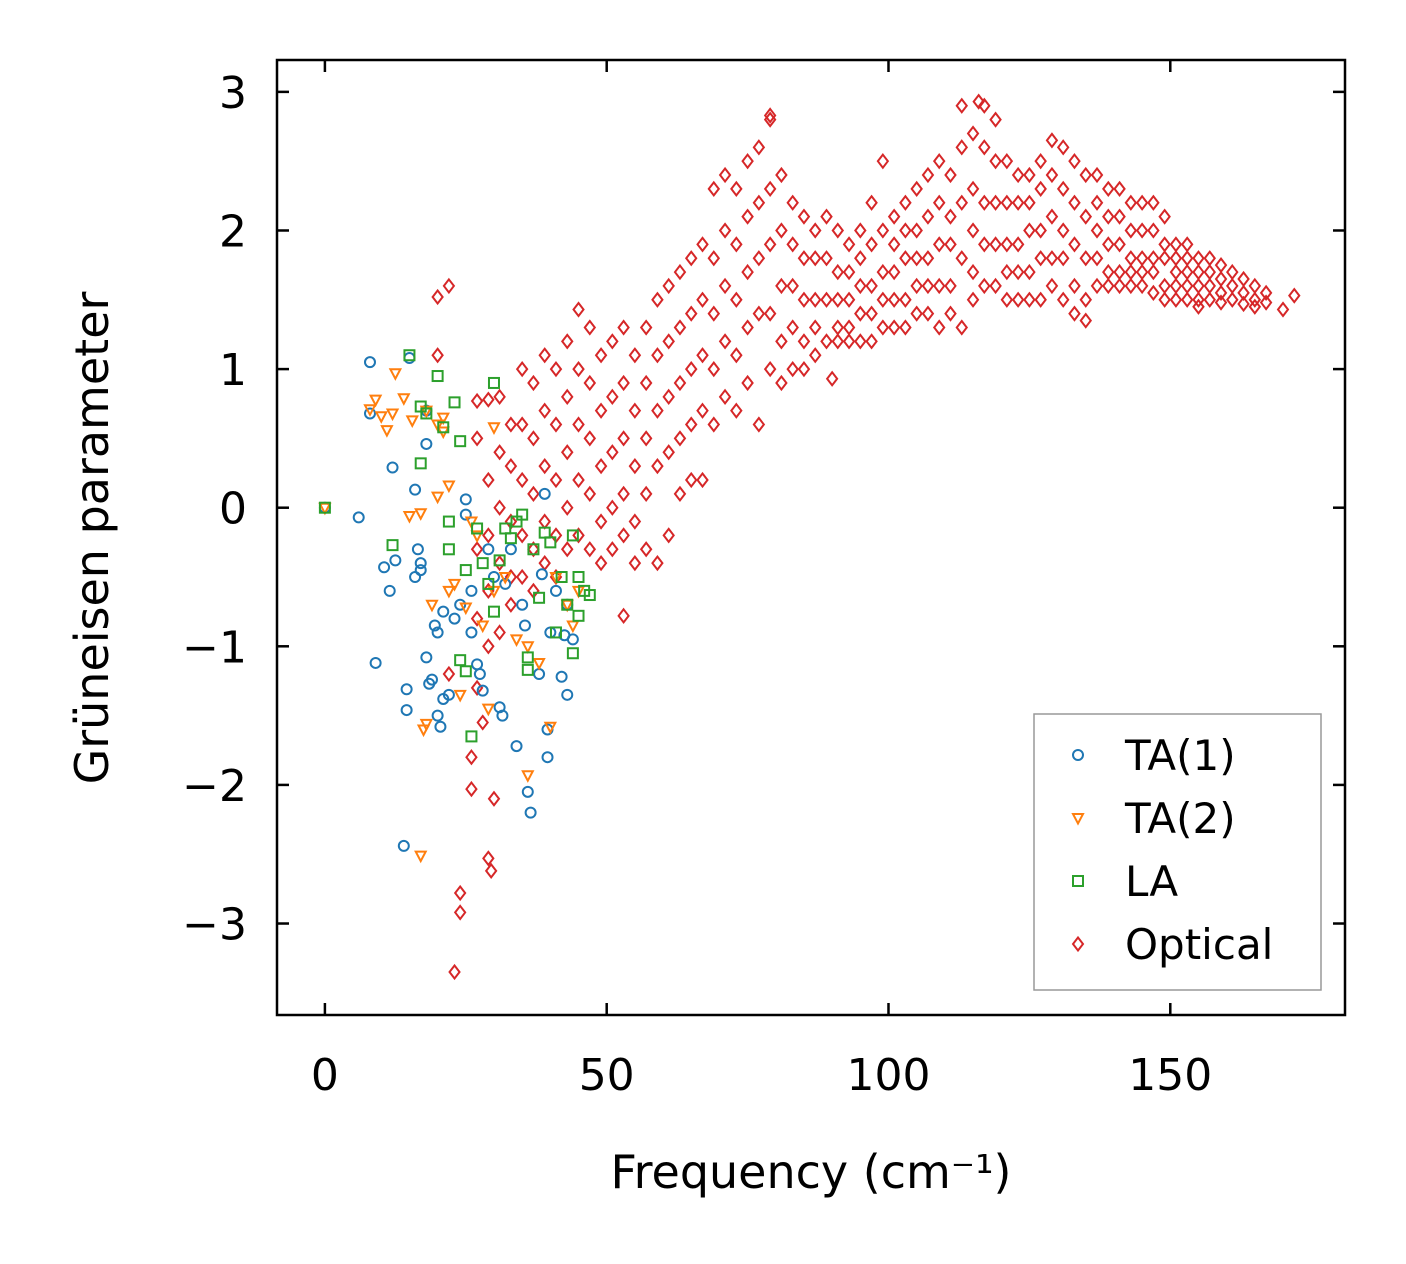 The image size is (1406, 1264). What do you see at coordinates (1177, 852) in the screenshot?
I see `legend: TA(1) TA(2) LA Optical` at bounding box center [1177, 852].